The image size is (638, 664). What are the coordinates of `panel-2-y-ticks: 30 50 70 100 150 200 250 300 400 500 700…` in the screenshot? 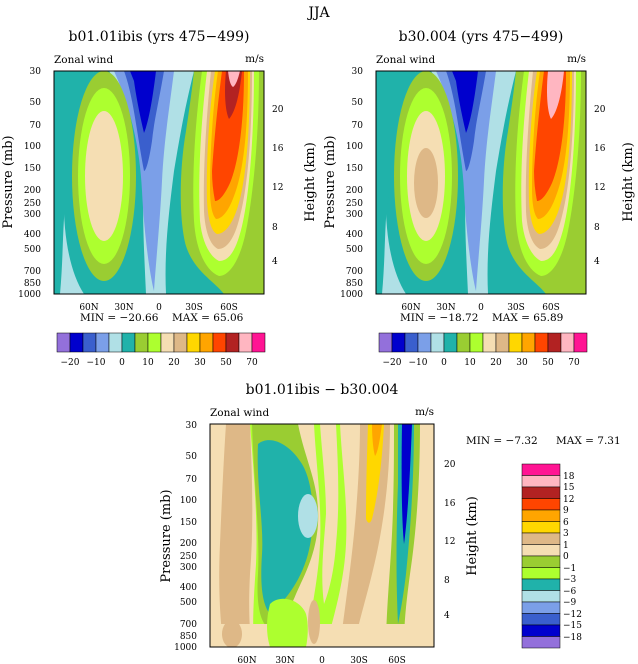 It's located at (185, 537).